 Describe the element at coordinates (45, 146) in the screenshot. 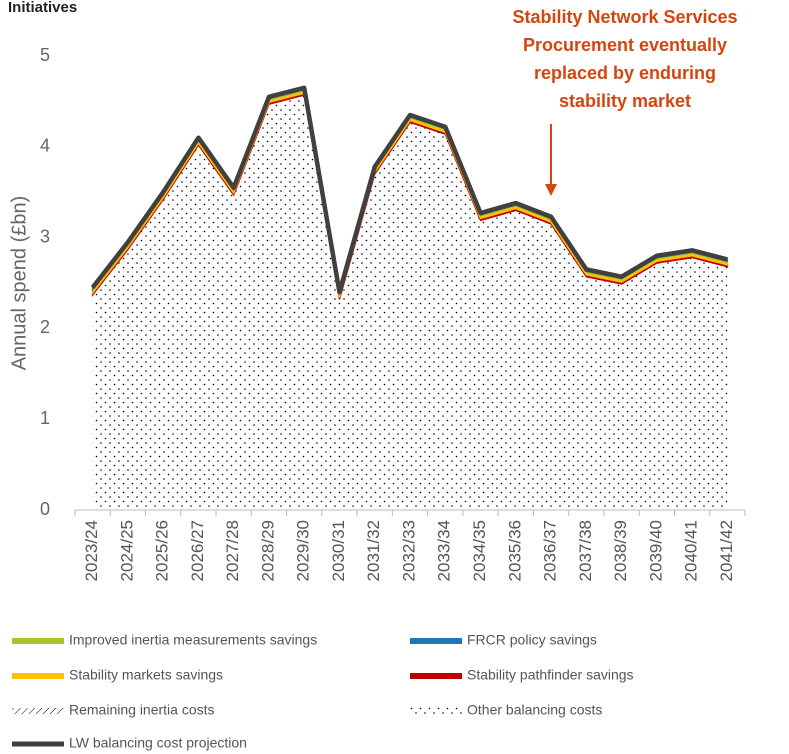

I see `y-tick-label: 4` at that location.